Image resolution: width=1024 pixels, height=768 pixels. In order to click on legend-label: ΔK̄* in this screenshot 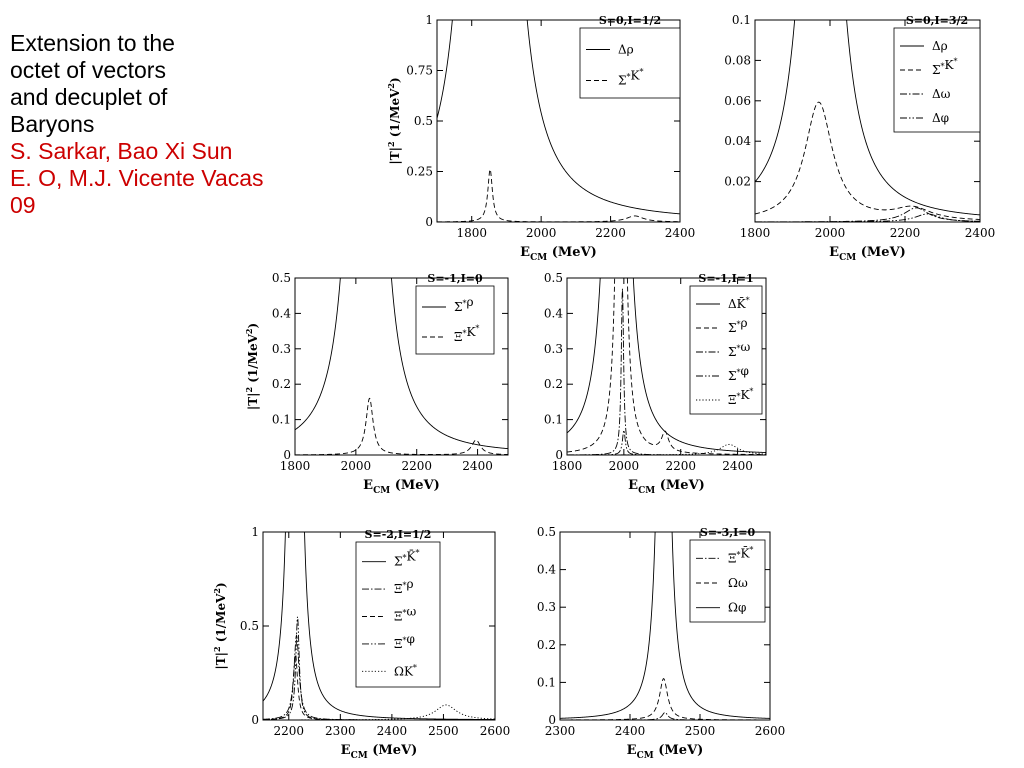, I will do `click(739, 303)`.